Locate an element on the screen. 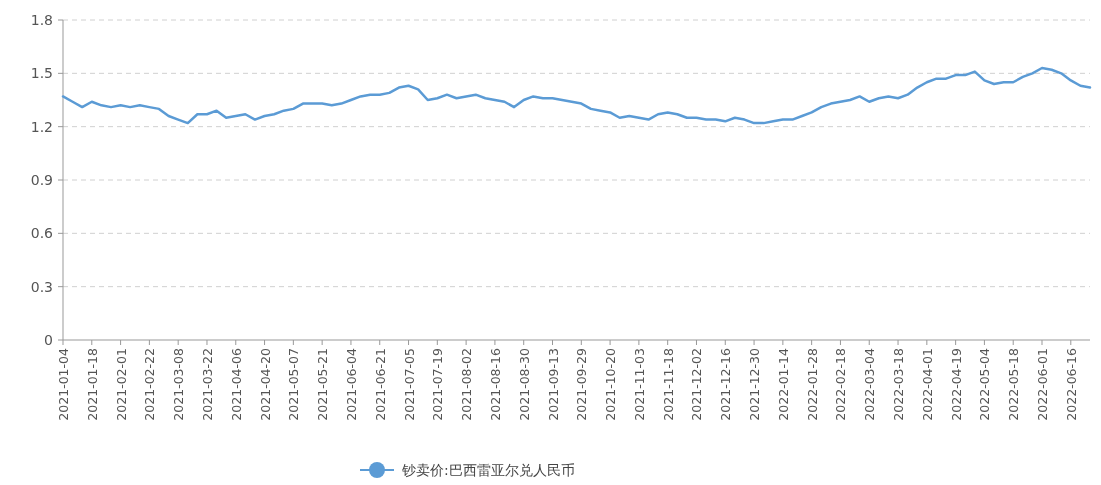 The height and width of the screenshot is (485, 1101). x-tick-label: 2021-06-04 is located at coordinates (351, 384).